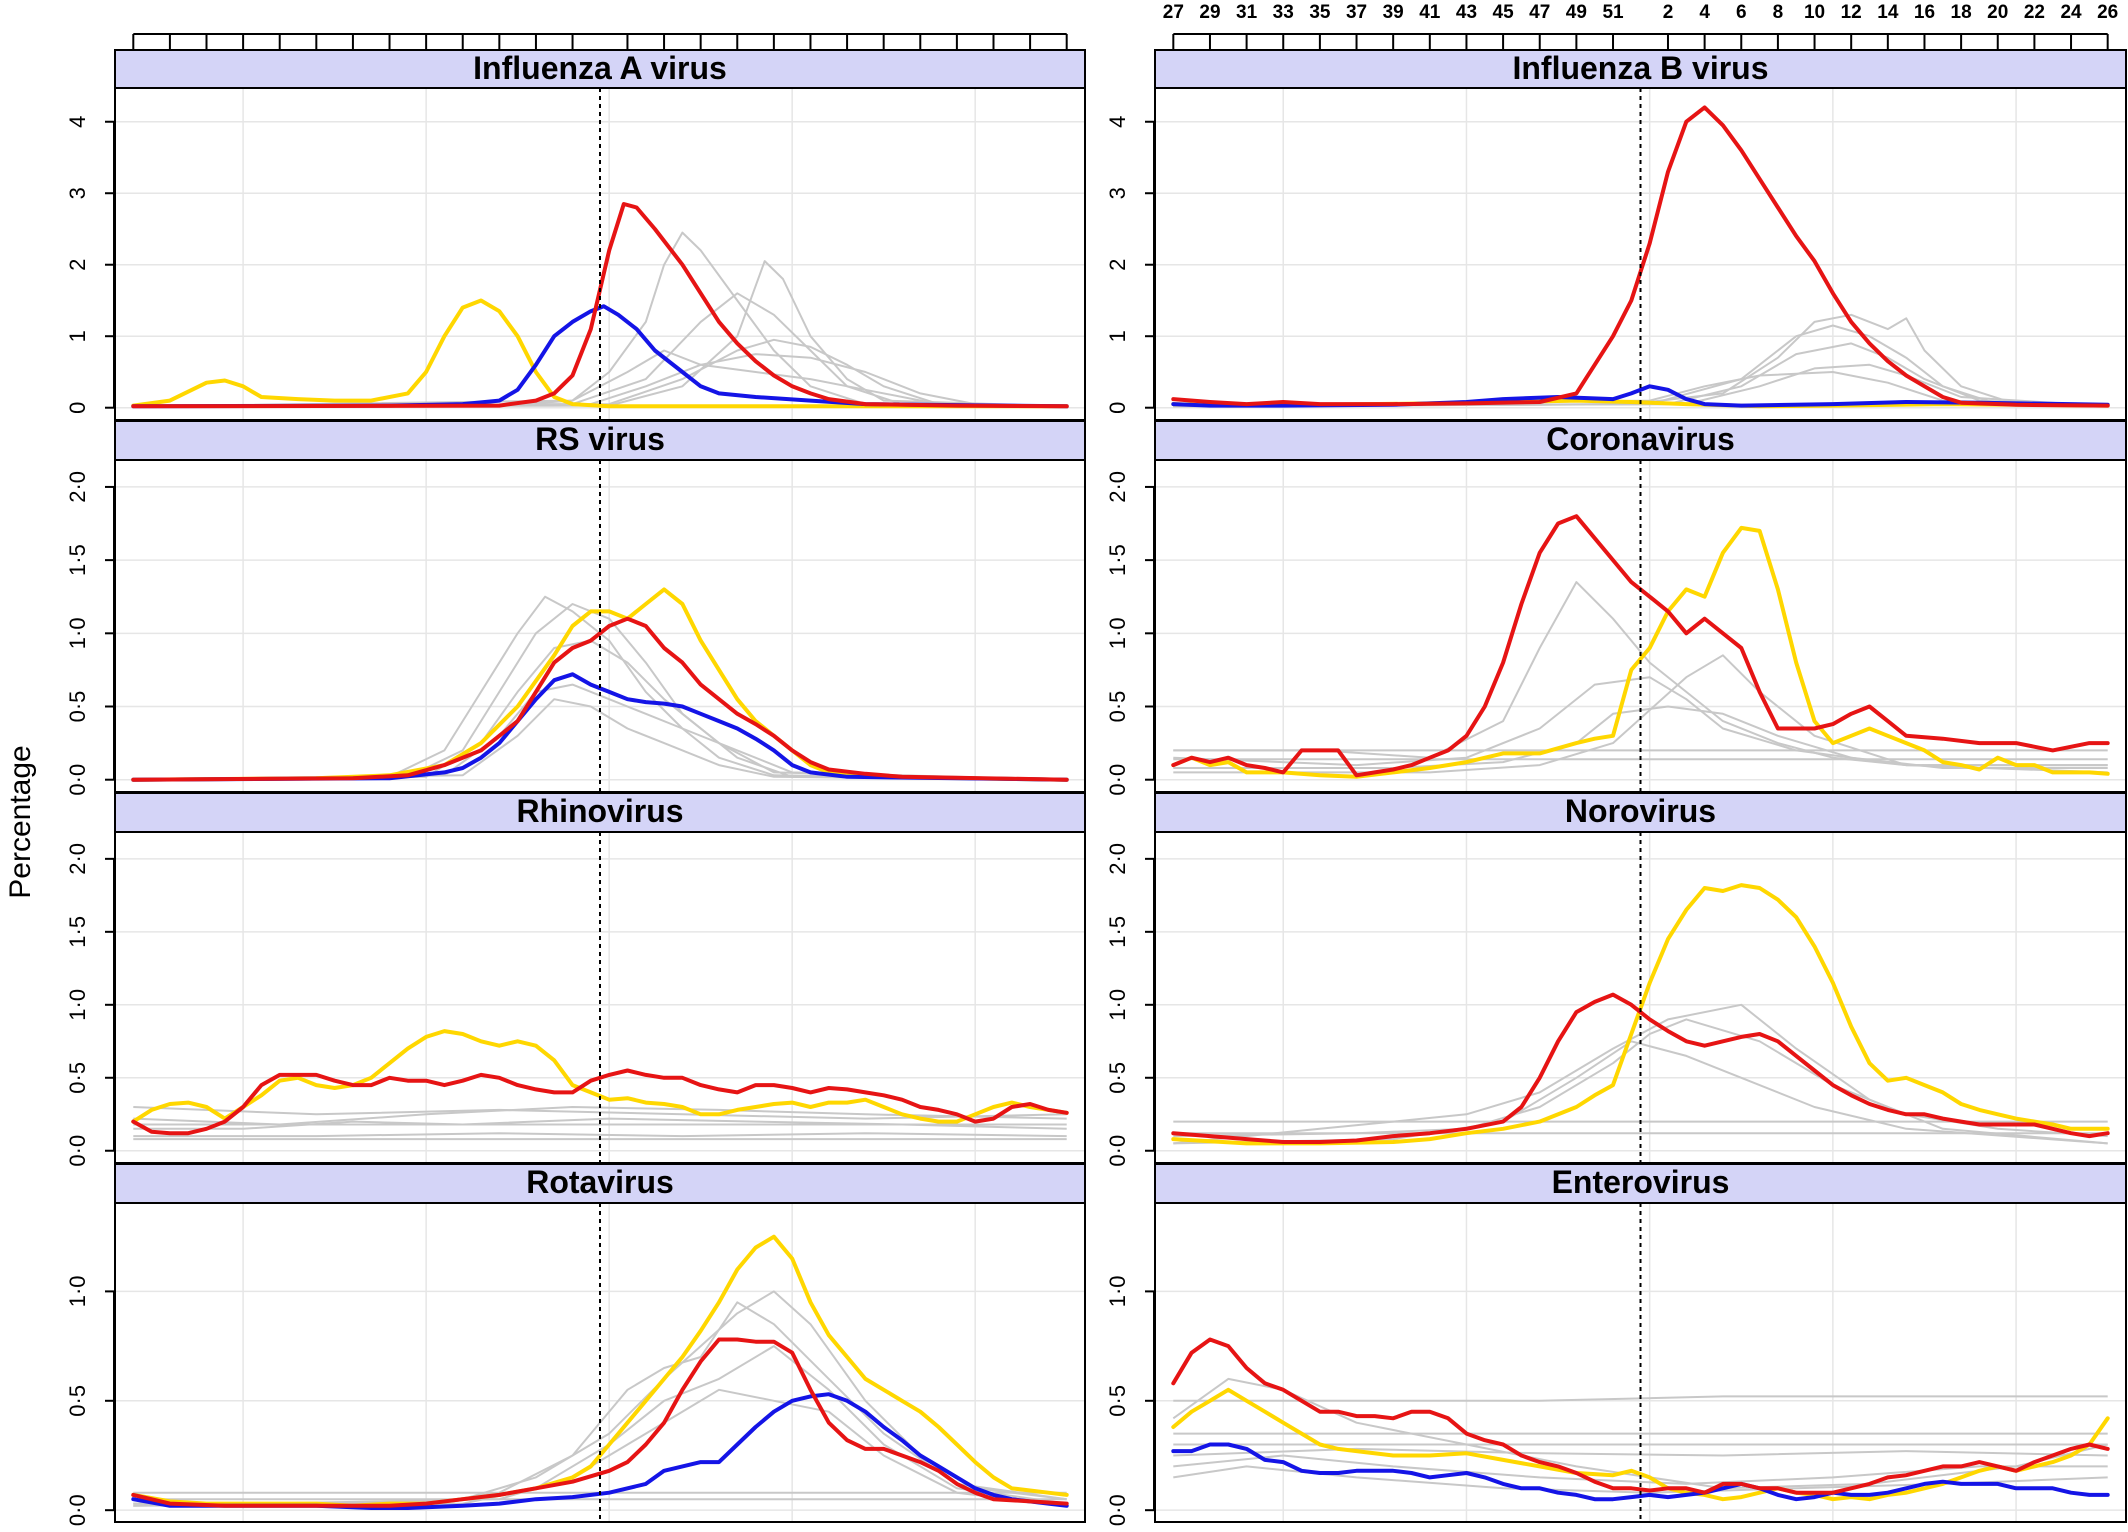 This screenshot has height=1532, width=2128. What do you see at coordinates (1640, 1068) in the screenshot?
I see `norovirus-series-red` at bounding box center [1640, 1068].